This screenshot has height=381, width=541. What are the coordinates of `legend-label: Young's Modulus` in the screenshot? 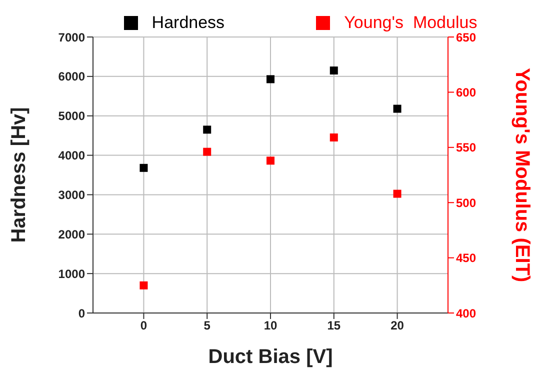 It's located at (410, 23).